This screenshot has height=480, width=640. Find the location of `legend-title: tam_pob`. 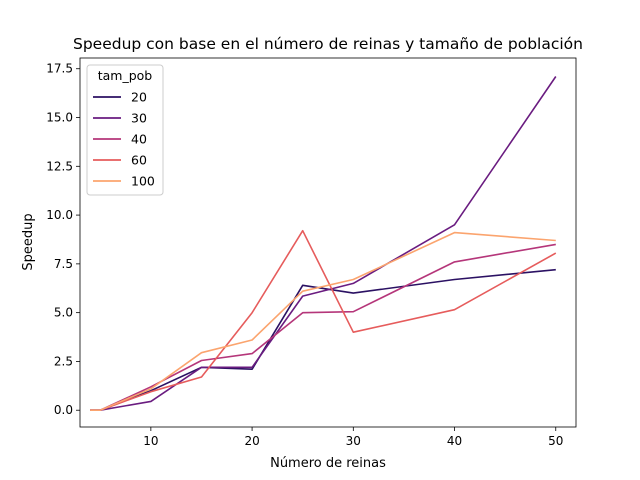

legend-title: tam_pob is located at coordinates (125, 75).